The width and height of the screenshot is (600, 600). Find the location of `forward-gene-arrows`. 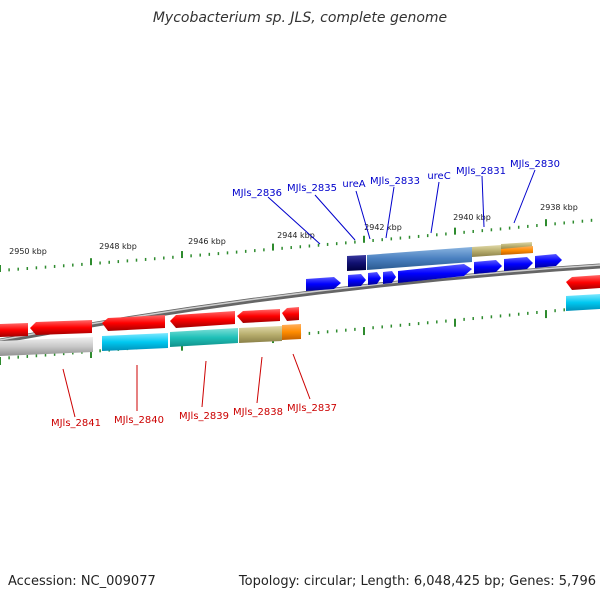

forward-gene-arrows is located at coordinates (434, 272).